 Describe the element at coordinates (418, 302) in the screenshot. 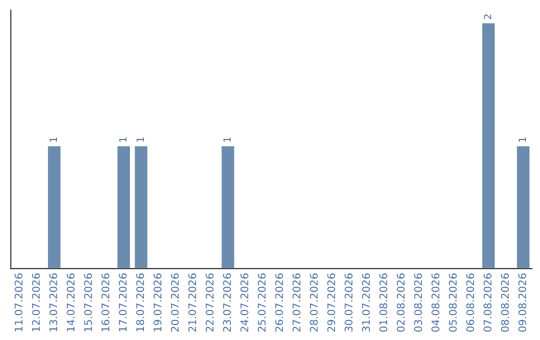

I see `x-tick-label: 03.08.2026` at that location.